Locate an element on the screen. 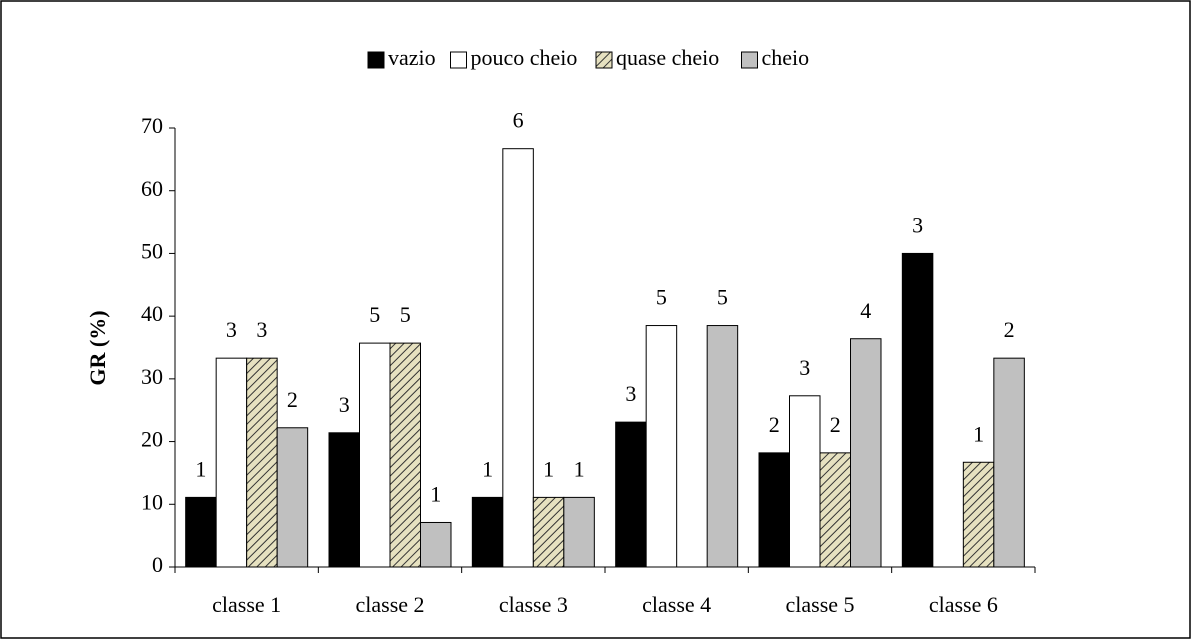 The height and width of the screenshot is (644, 1191). y-tick-label: 40 is located at coordinates (152, 313).